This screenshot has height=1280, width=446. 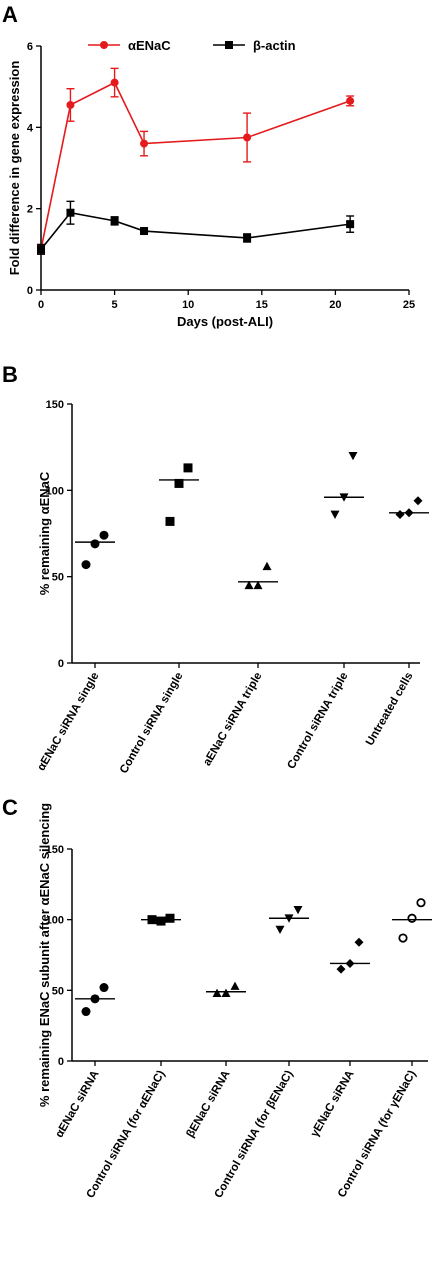 I want to click on x-tick-label: 15, so click(x=262, y=305).